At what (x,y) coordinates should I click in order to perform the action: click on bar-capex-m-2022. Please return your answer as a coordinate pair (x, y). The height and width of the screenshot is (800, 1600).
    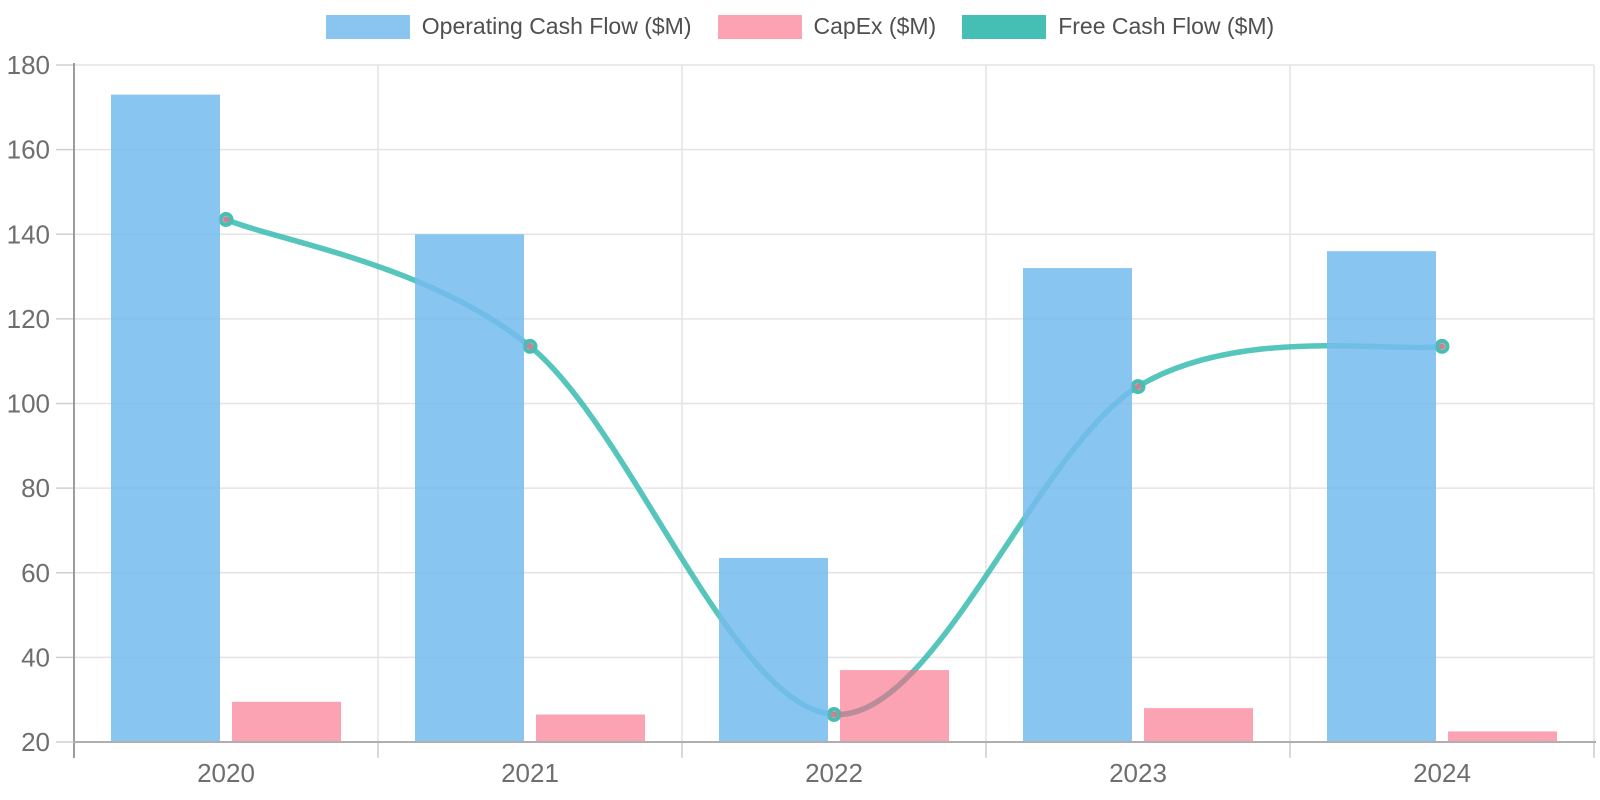
    Looking at the image, I should click on (894, 706).